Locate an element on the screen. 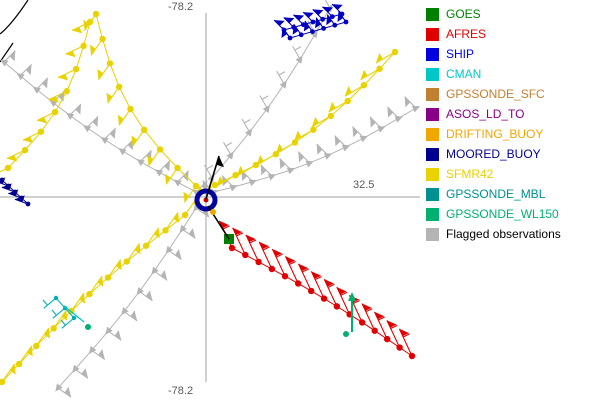  drifting-buoy-center is located at coordinates (213, 212).